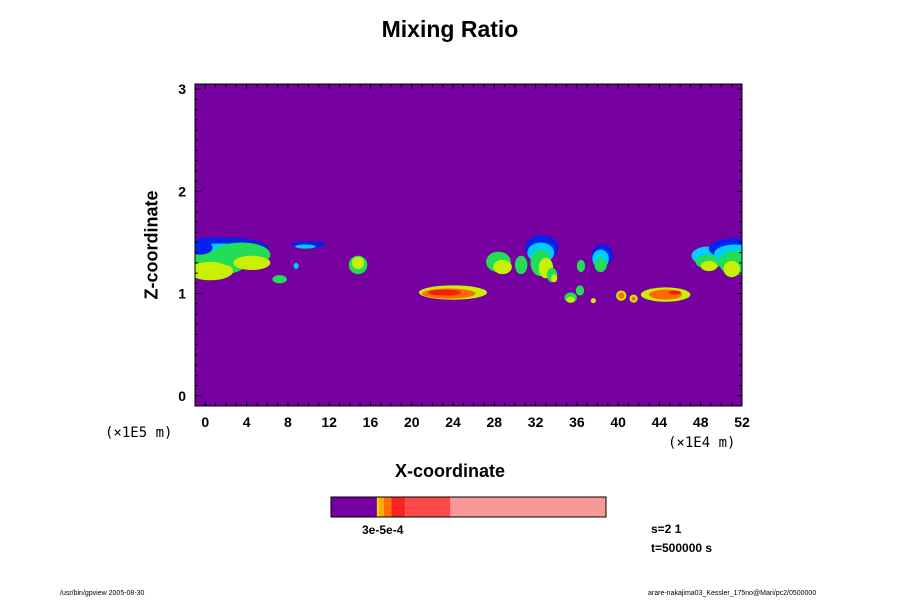 This screenshot has height=600, width=900. I want to click on x-tick-label: 20, so click(412, 422).